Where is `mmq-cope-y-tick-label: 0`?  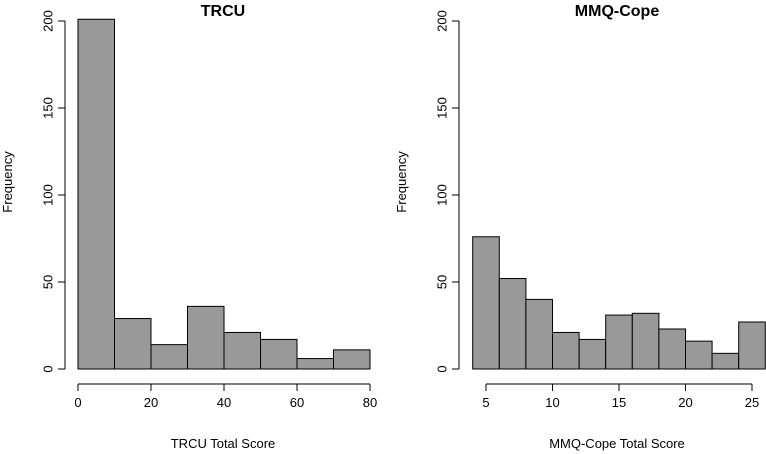 mmq-cope-y-tick-label: 0 is located at coordinates (441, 368).